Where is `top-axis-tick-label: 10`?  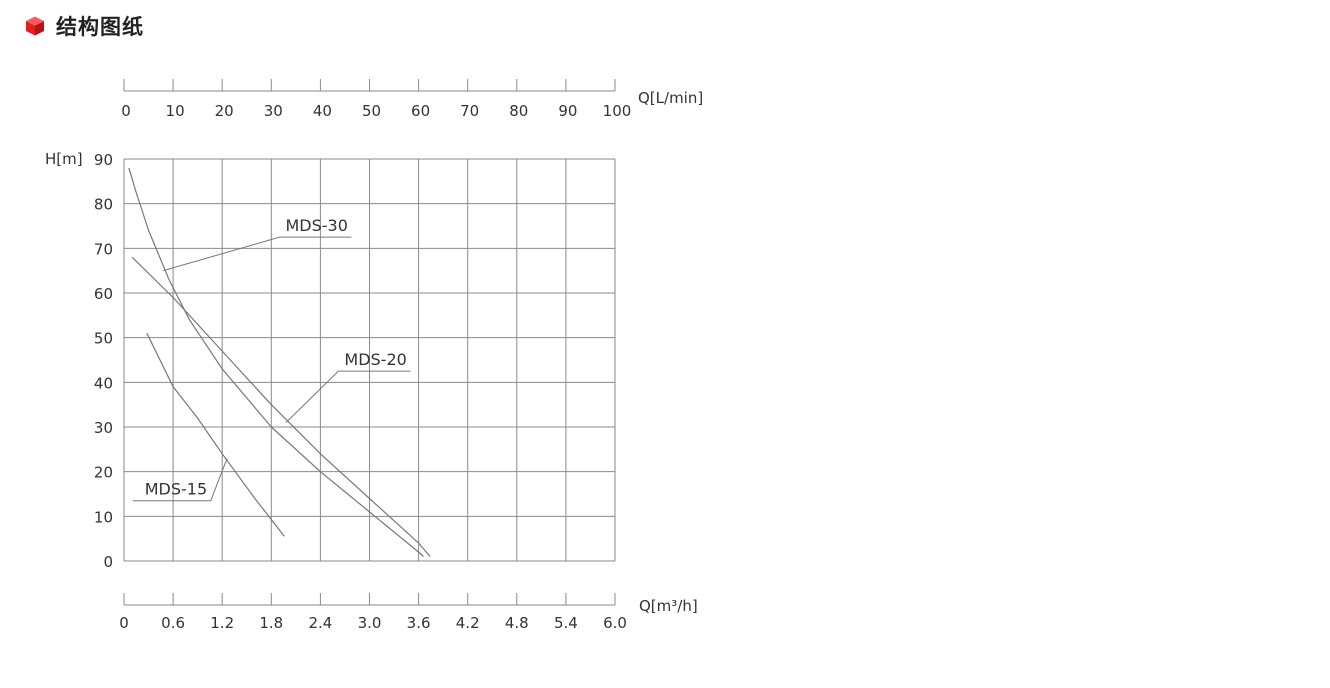 top-axis-tick-label: 10 is located at coordinates (175, 111).